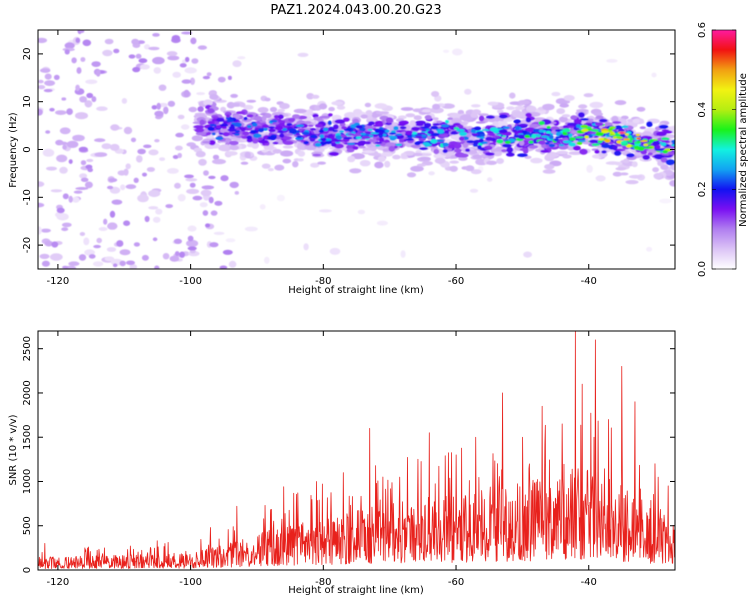 This screenshot has height=600, width=750. Describe the element at coordinates (702, 110) in the screenshot. I see `colorbar-tick-label: 0.4` at that location.